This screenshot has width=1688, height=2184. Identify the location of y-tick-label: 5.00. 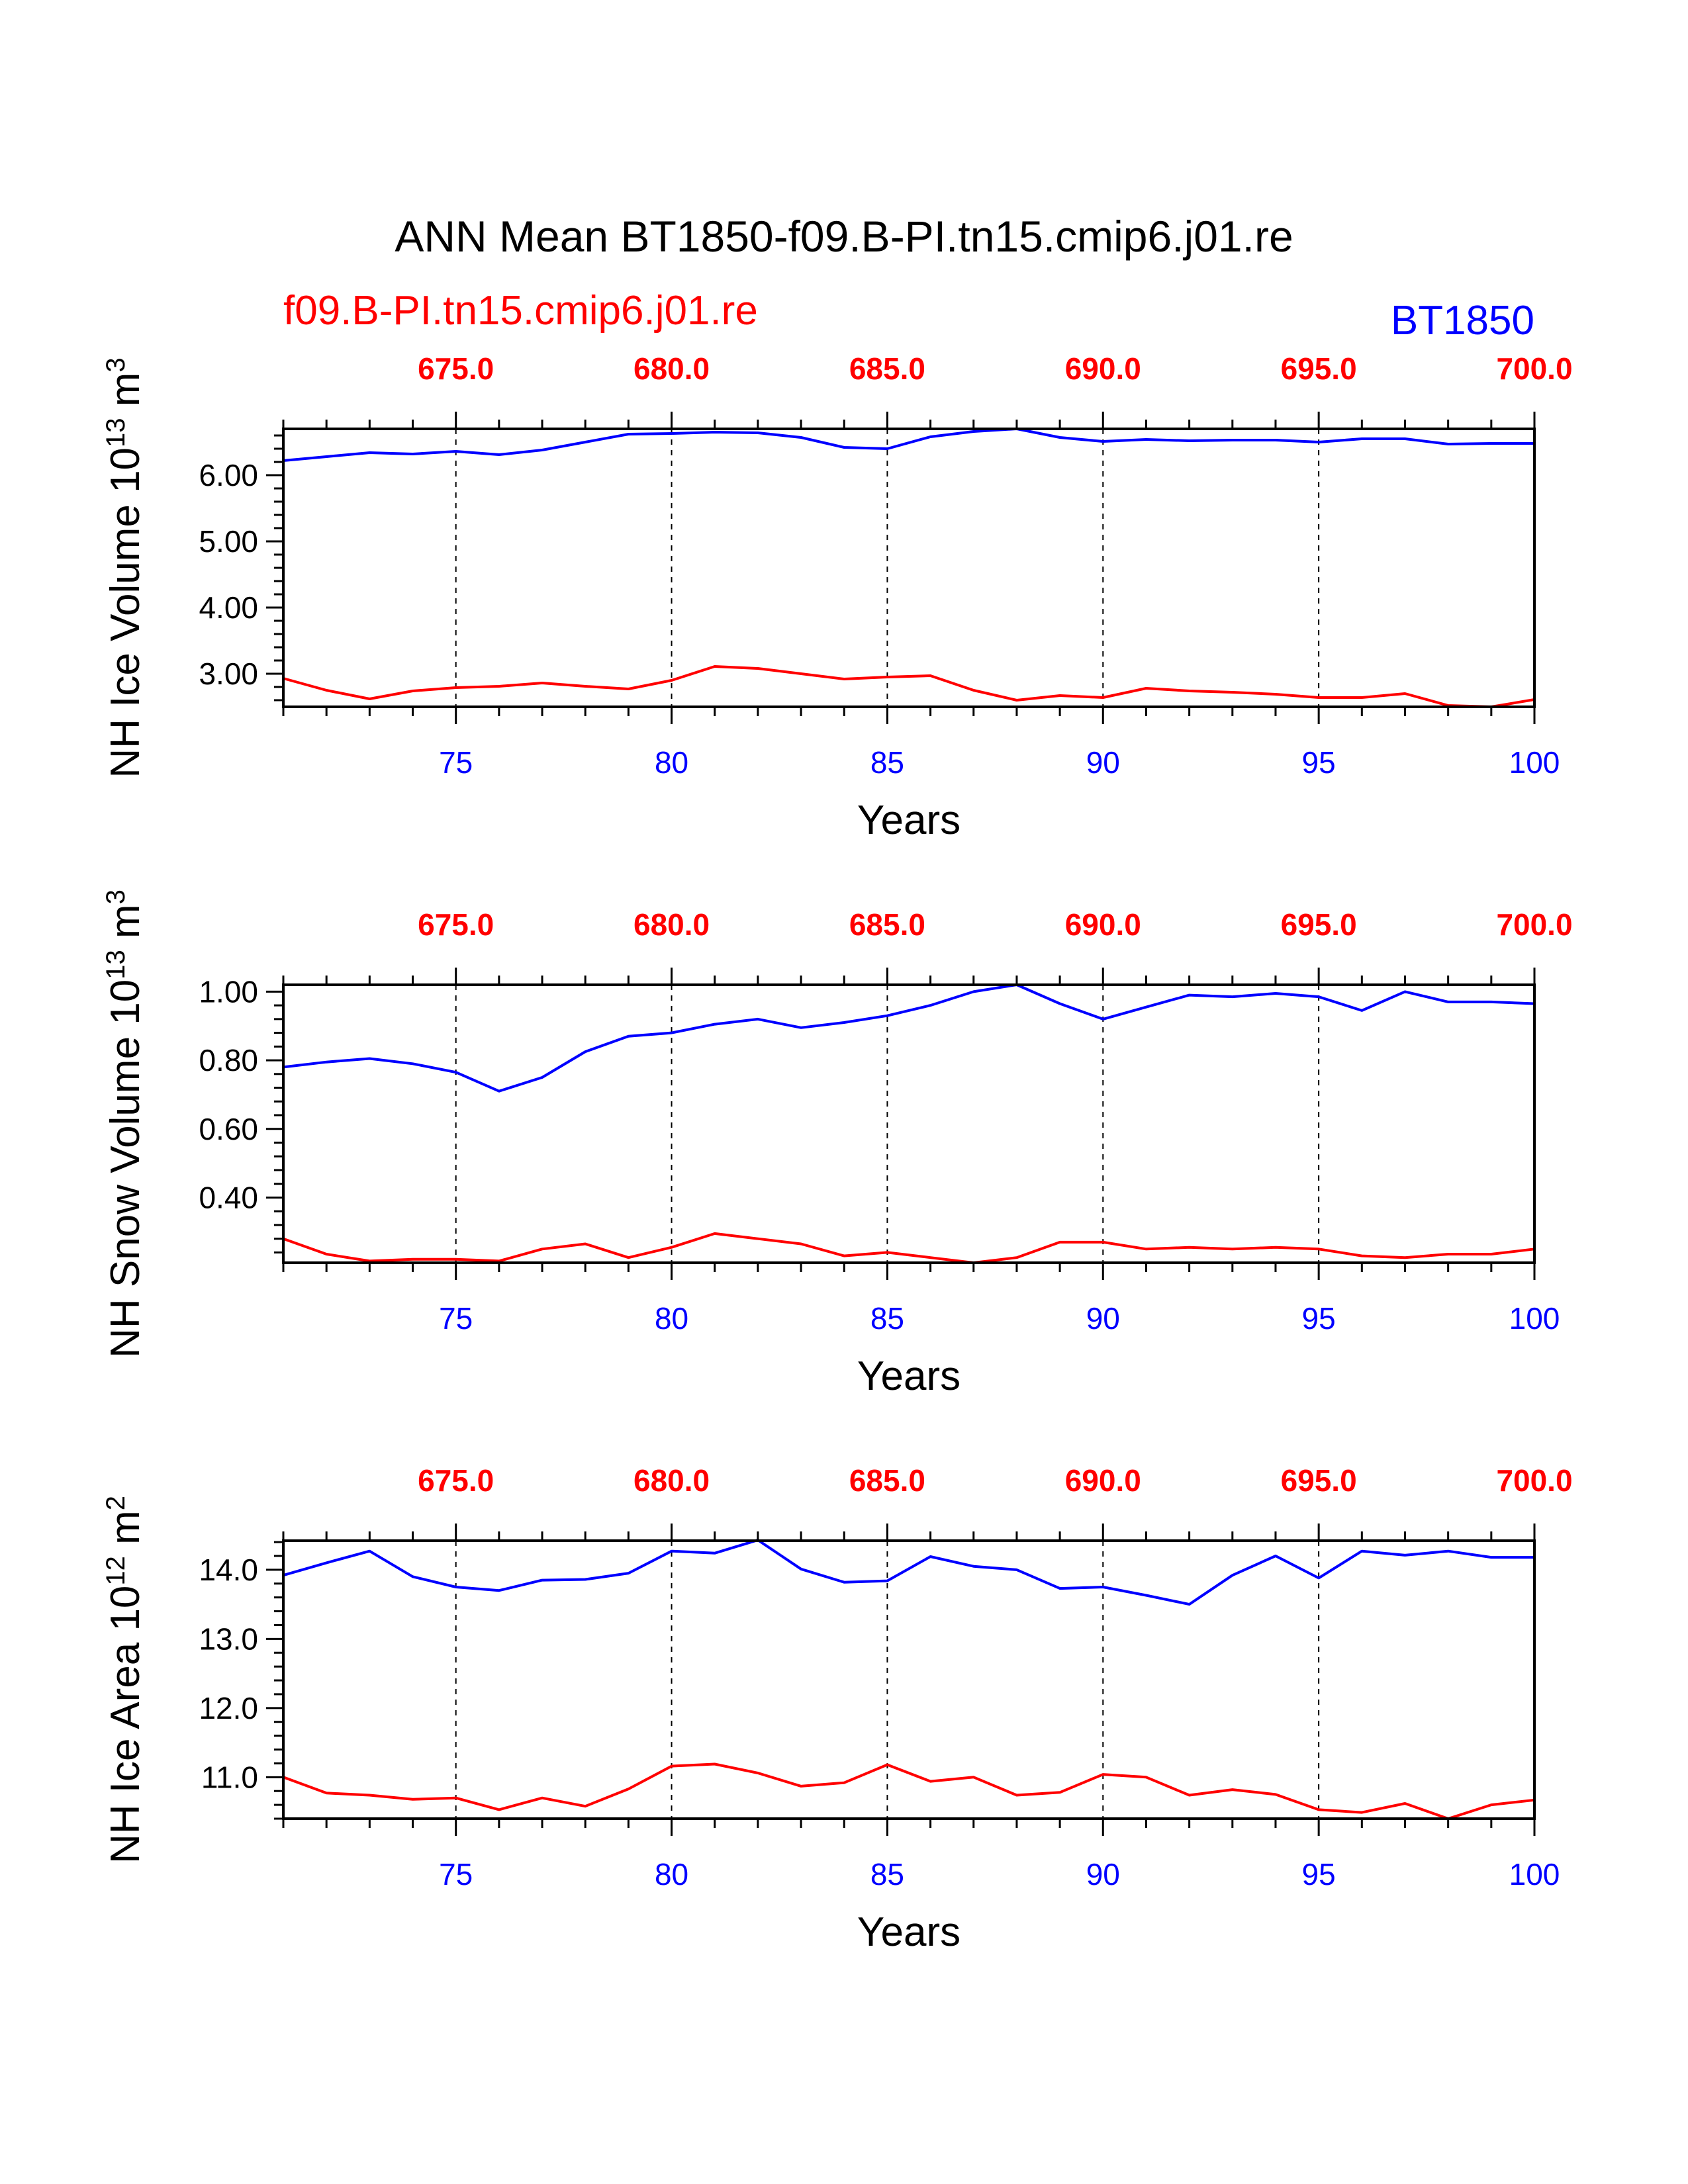
(228, 541).